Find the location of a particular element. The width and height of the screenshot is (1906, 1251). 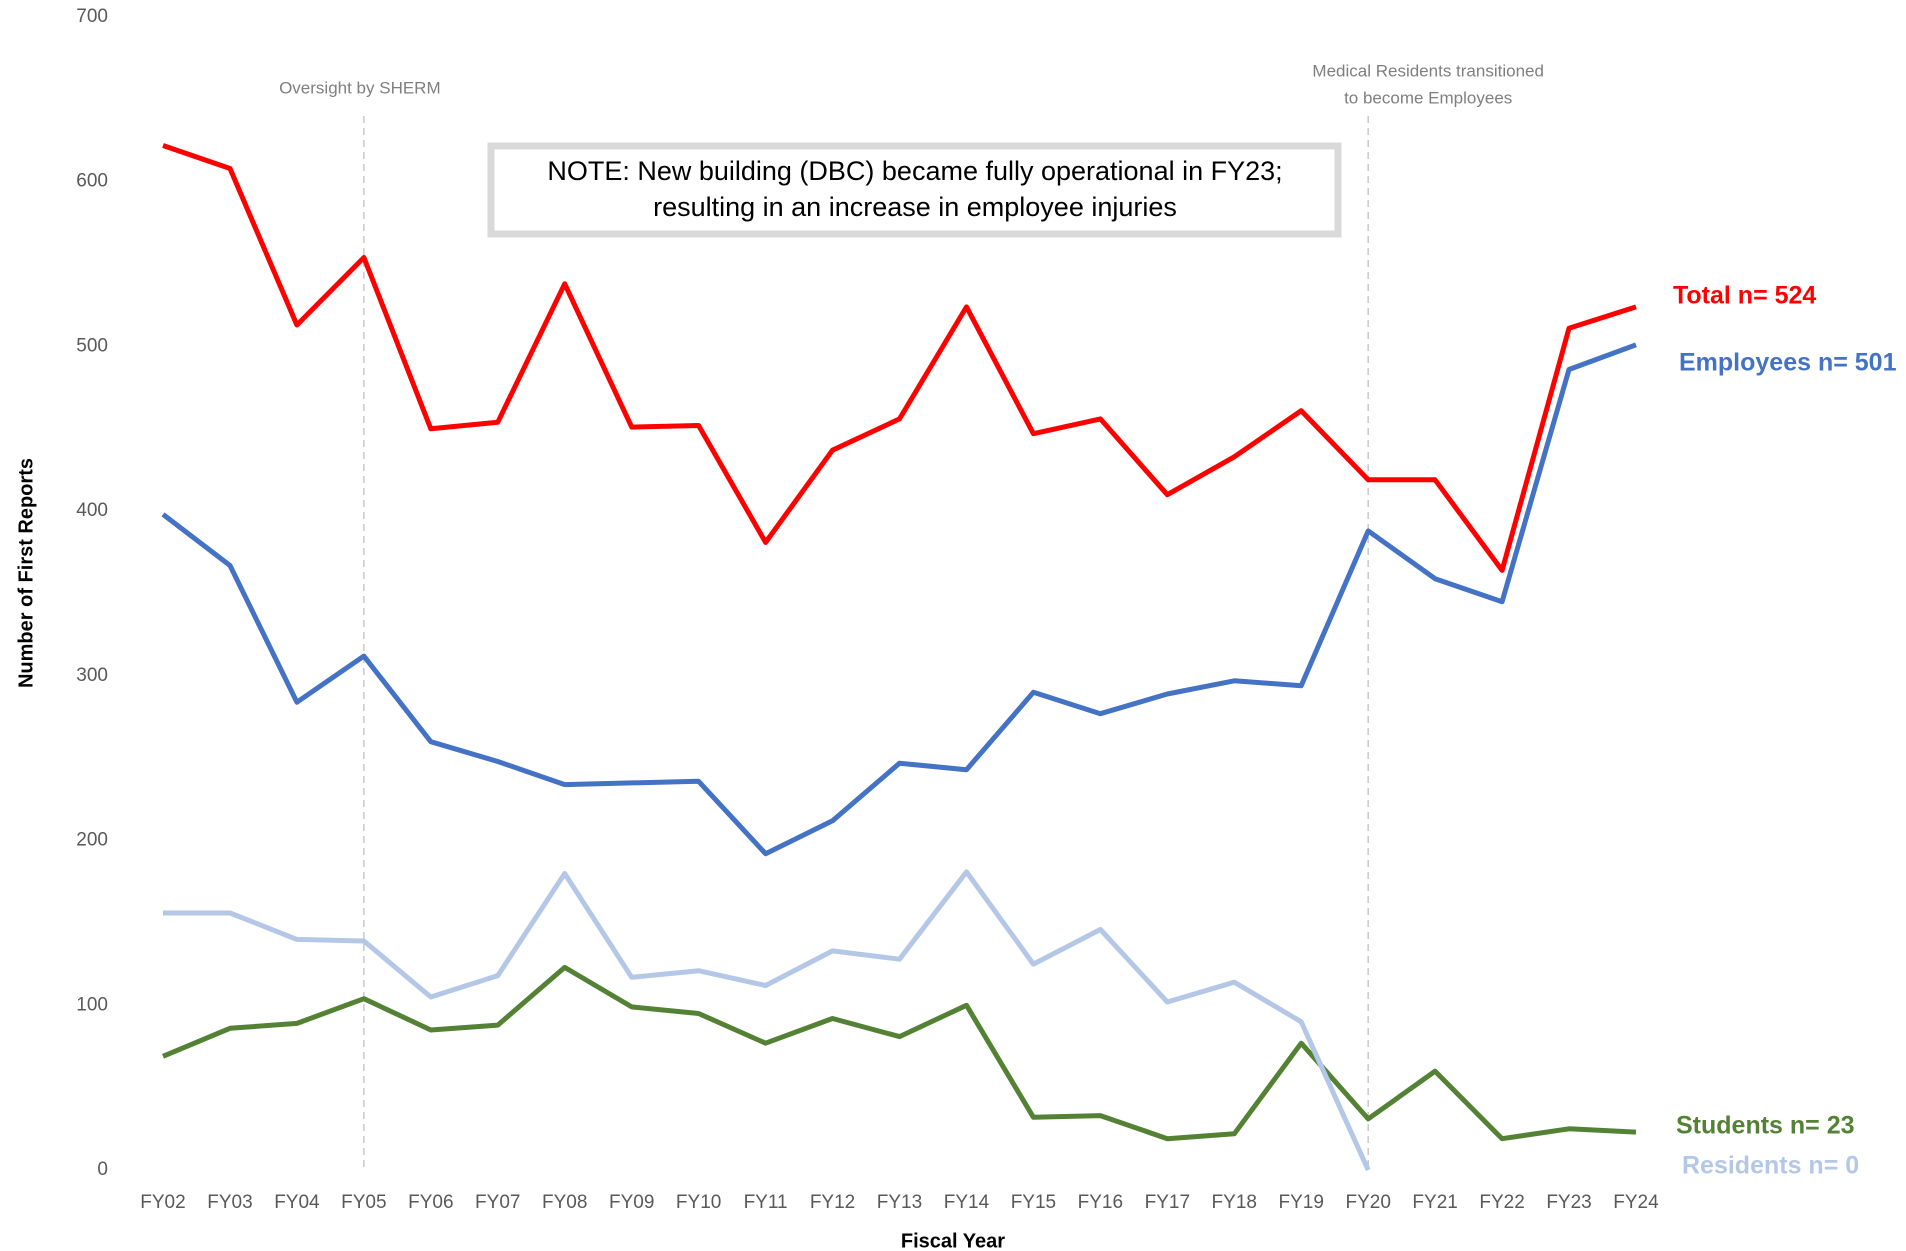

annotation-text: Medical Residents transitioned is located at coordinates (1428, 70).